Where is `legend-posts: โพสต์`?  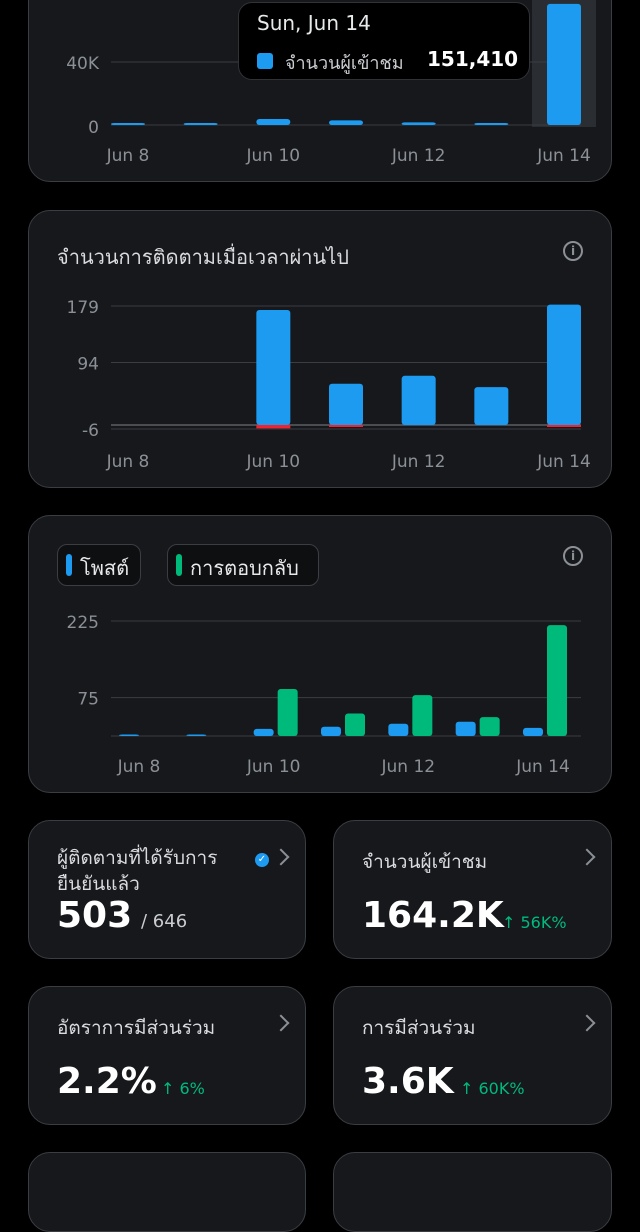 legend-posts: โพสต์ is located at coordinates (99, 565).